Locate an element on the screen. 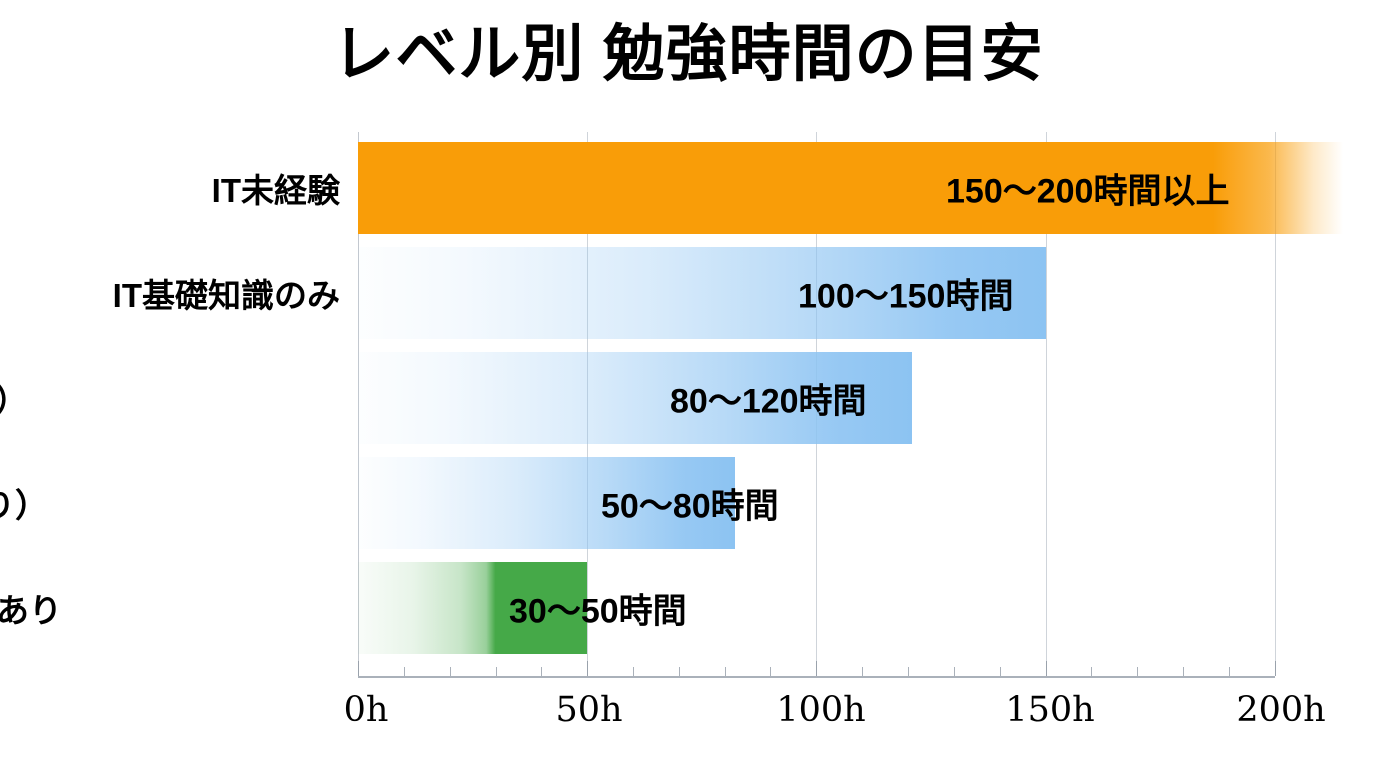 The width and height of the screenshot is (1376, 768). x-axis is located at coordinates (817, 669).